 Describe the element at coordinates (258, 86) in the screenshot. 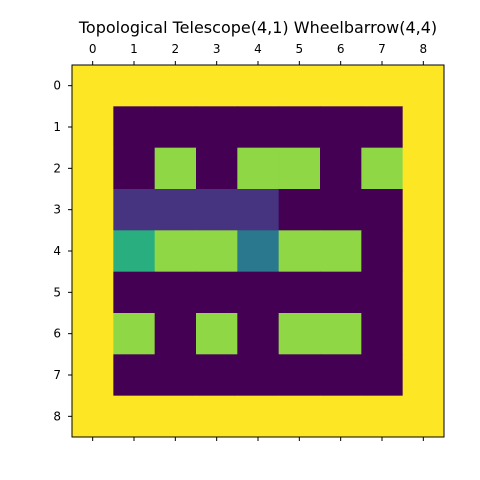

I see `heatmap-cell-r0-c4` at that location.